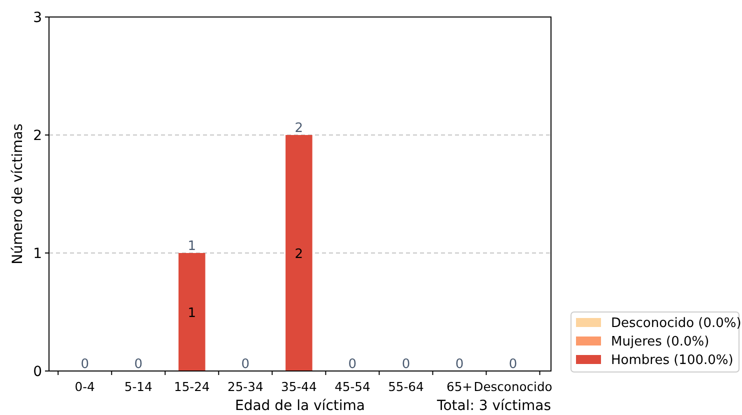 This screenshot has width=742, height=415. What do you see at coordinates (300, 406) in the screenshot?
I see `x-axis-title: Edad de la víctima` at bounding box center [300, 406].